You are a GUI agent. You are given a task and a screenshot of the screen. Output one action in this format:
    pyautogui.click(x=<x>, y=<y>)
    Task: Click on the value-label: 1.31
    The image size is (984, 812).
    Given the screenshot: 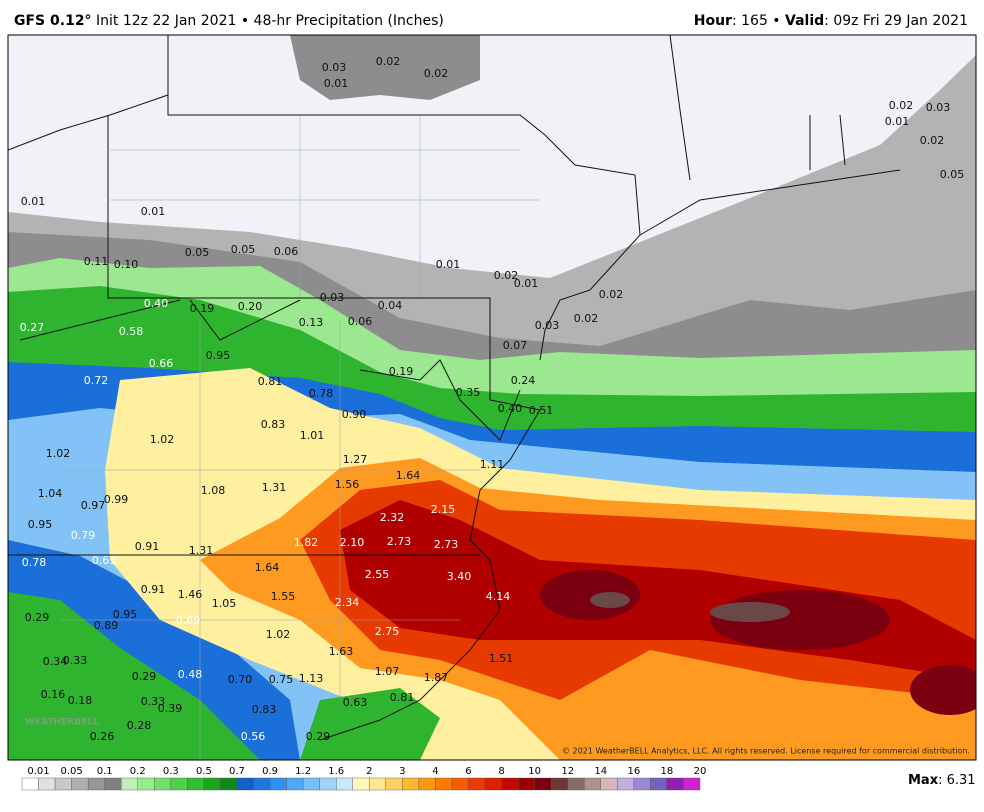 What is the action you would take?
    pyautogui.click(x=201, y=550)
    